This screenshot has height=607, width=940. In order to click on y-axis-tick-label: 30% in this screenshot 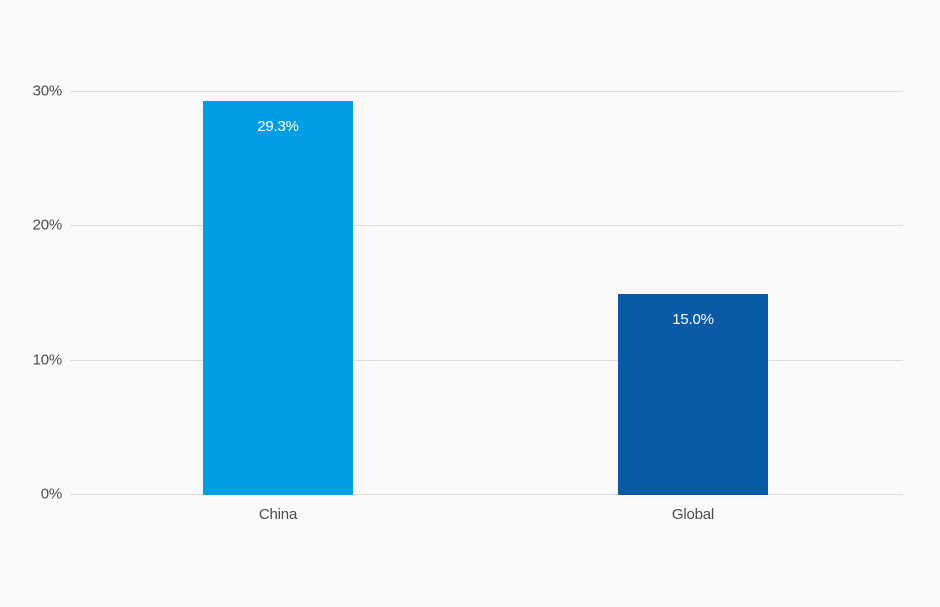, I will do `click(47, 91)`.